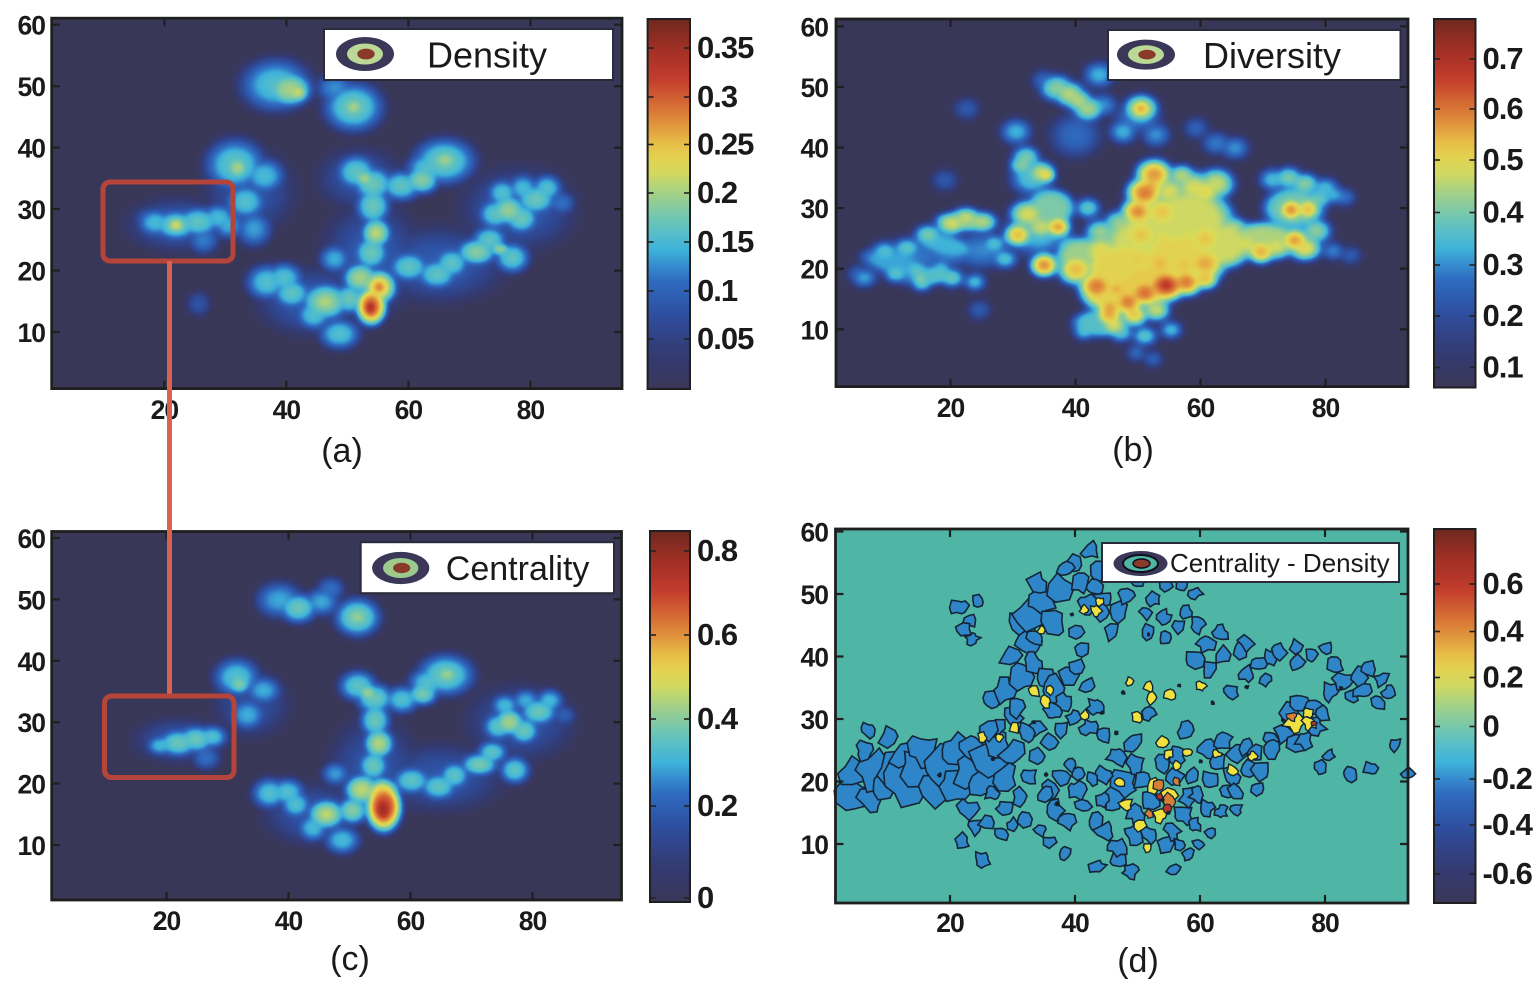 Image resolution: width=1536 pixels, height=988 pixels. I want to click on svg-text: 0.35, so click(725, 47).